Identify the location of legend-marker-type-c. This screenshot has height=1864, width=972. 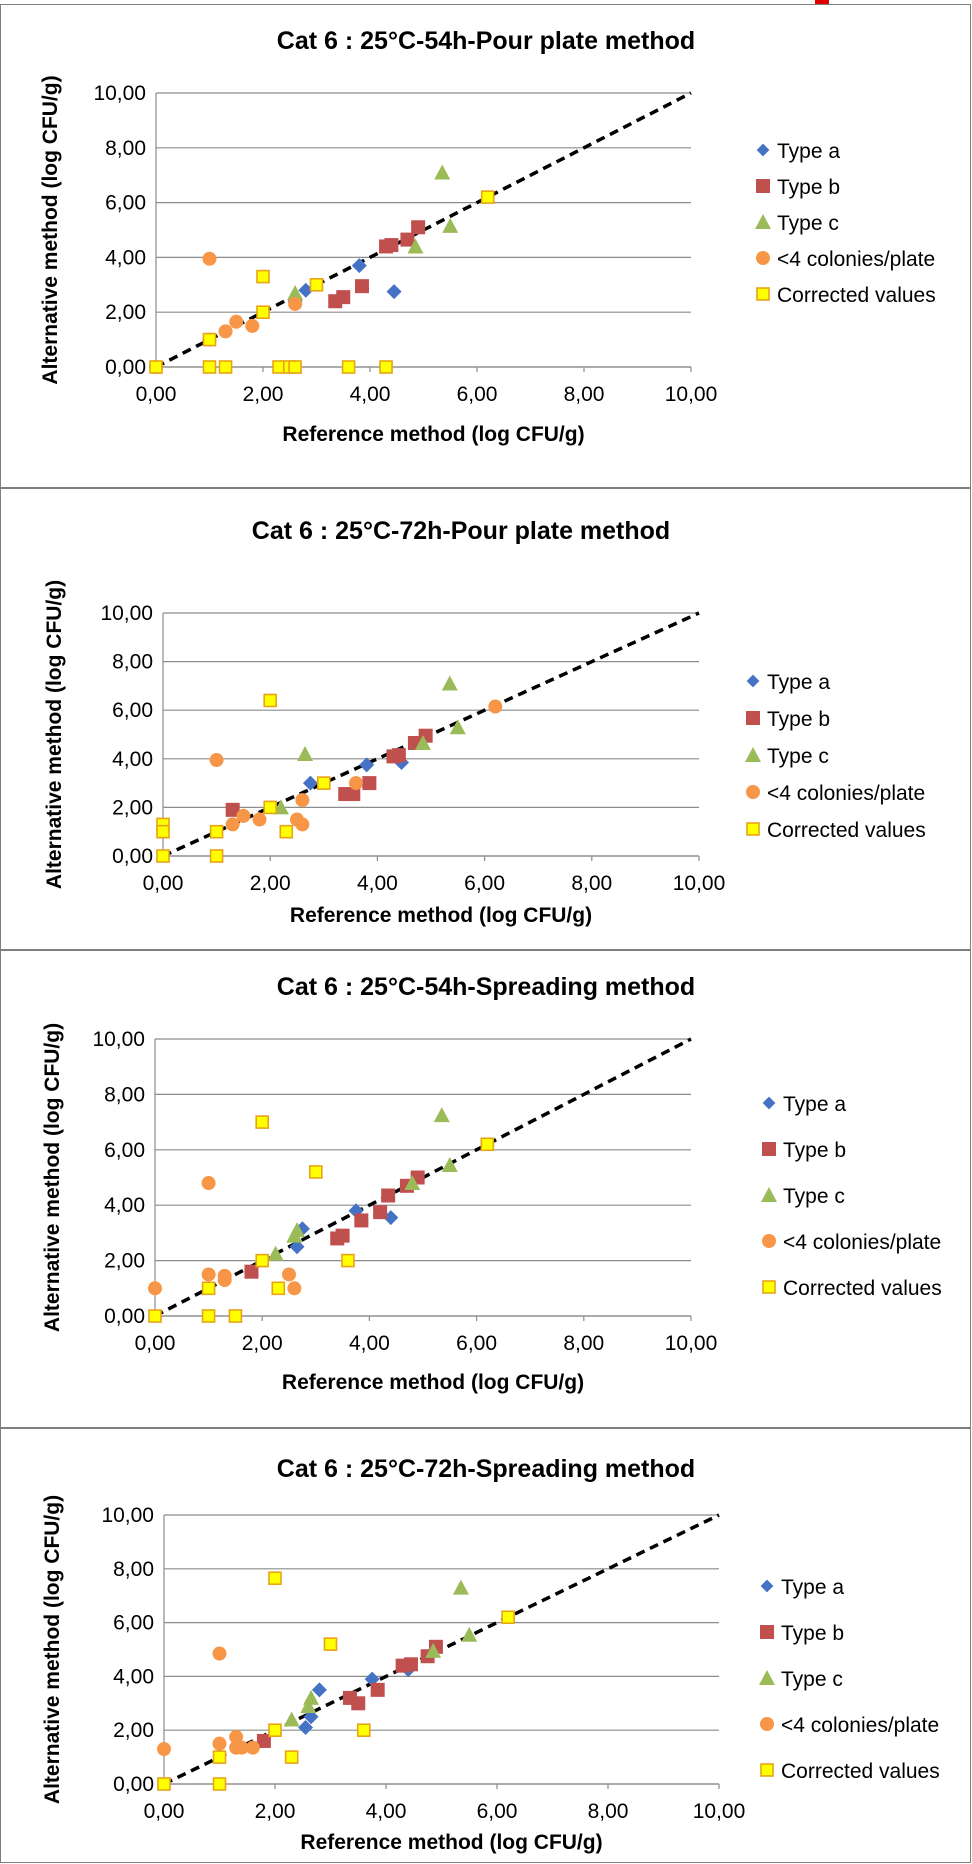
(753, 754).